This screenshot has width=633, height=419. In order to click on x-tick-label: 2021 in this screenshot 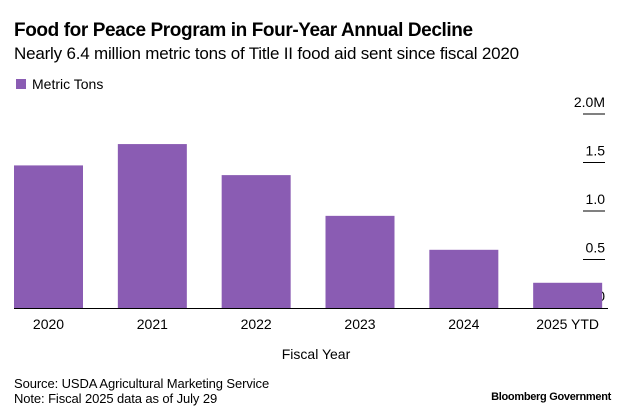, I will do `click(152, 324)`.